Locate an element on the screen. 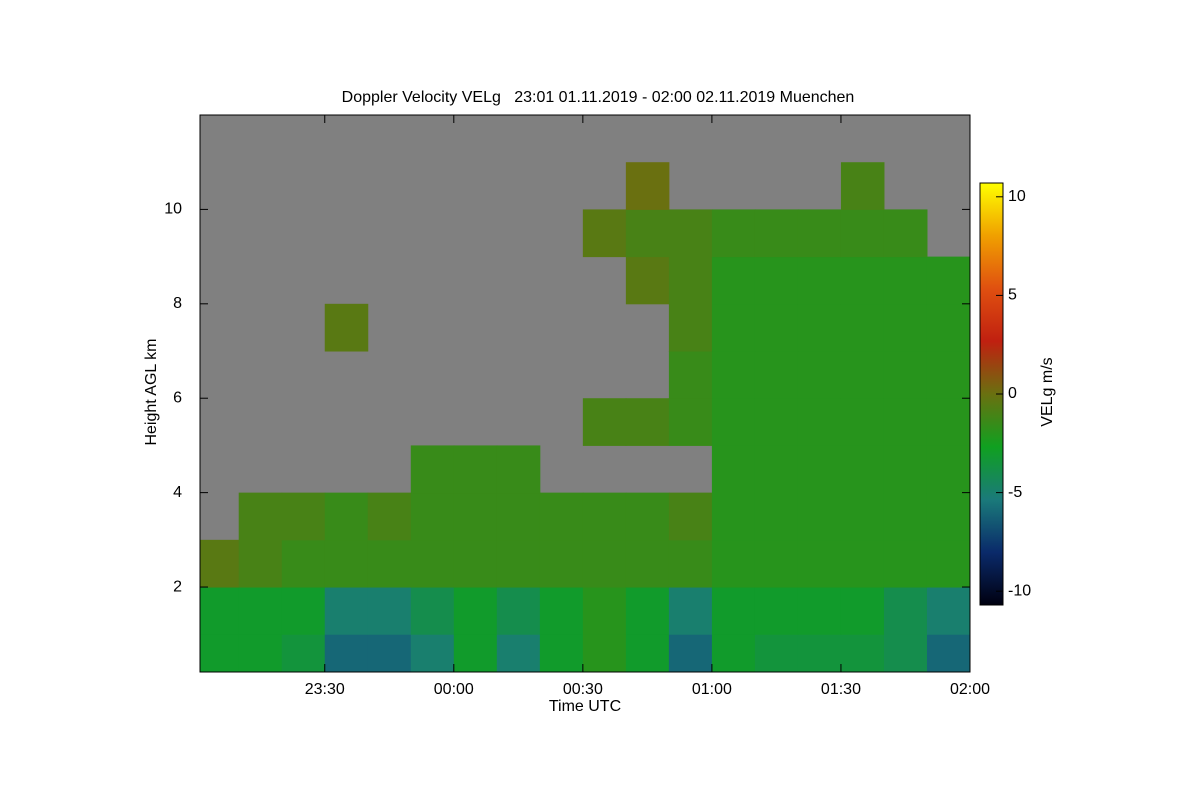 The height and width of the screenshot is (800, 1200). y-tick-label: 10 is located at coordinates (173, 209).